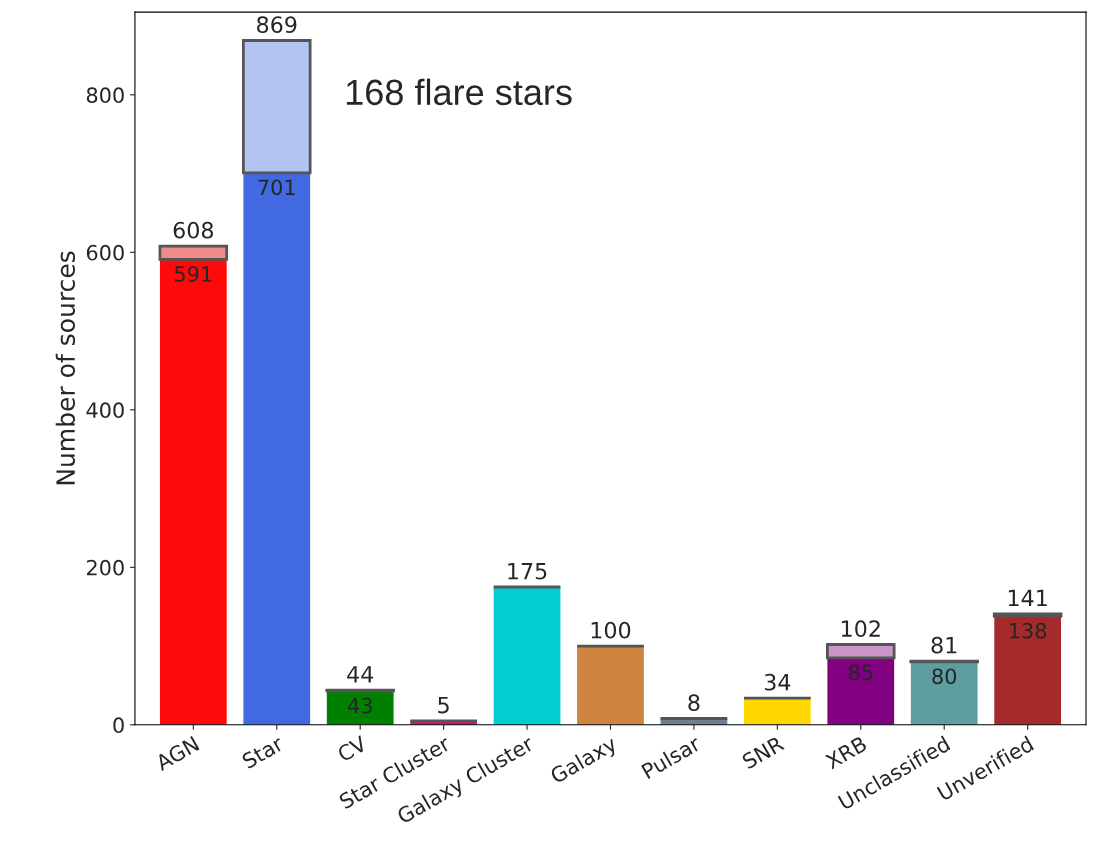 Image resolution: width=1097 pixels, height=867 pixels. Describe the element at coordinates (193, 230) in the screenshot. I see `total-label: 608` at that location.